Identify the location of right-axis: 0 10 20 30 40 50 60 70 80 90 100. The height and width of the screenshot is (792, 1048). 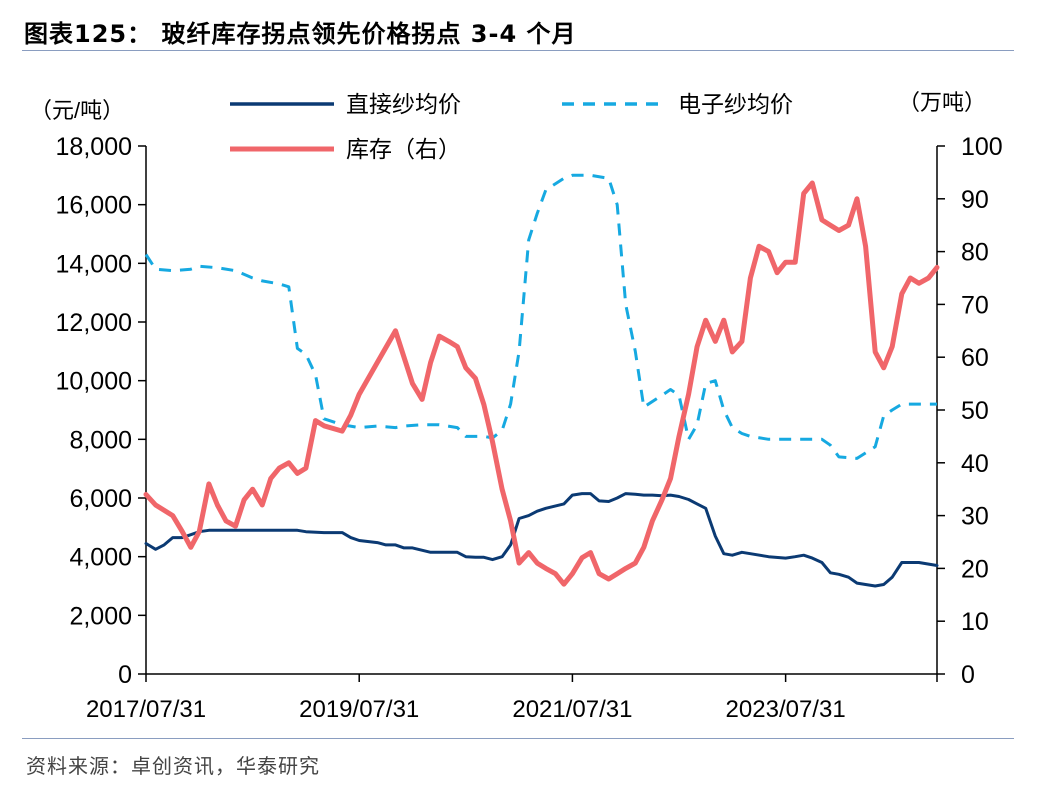
(969, 411).